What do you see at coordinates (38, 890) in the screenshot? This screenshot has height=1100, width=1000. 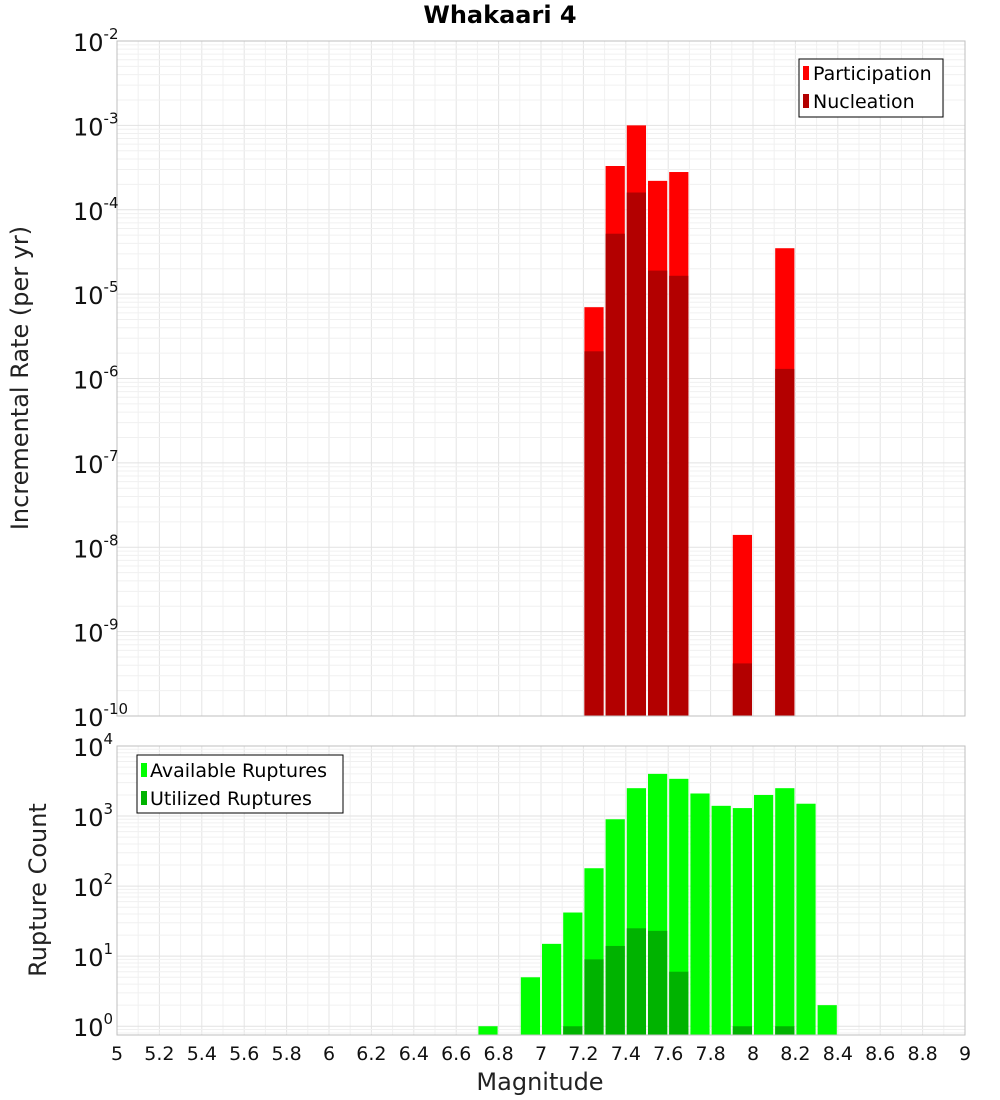 I see `bottom-y-axis-label: Rupture Count` at bounding box center [38, 890].